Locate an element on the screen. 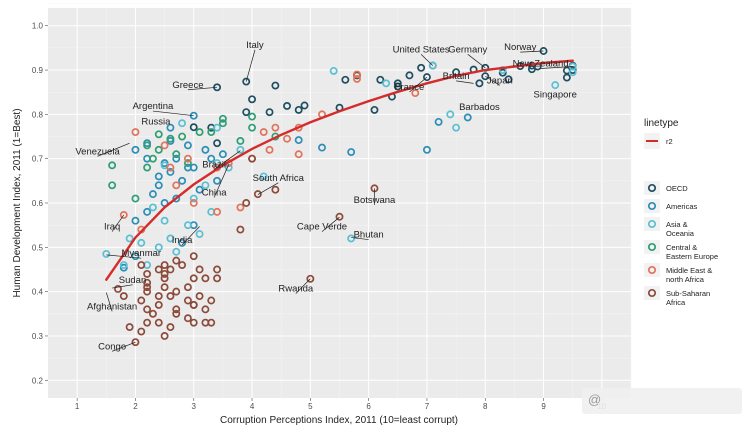 The width and height of the screenshot is (753, 428). legend-label-sub-saharan-africa: Africa is located at coordinates (676, 302).